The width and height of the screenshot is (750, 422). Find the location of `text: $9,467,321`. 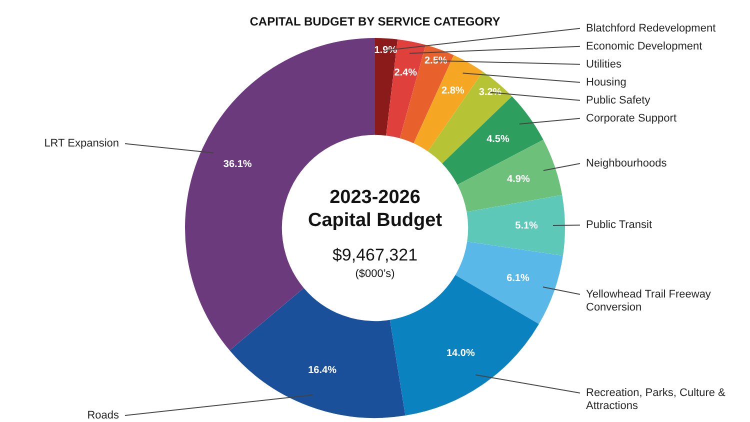

text: $9,467,321 is located at coordinates (375, 255).